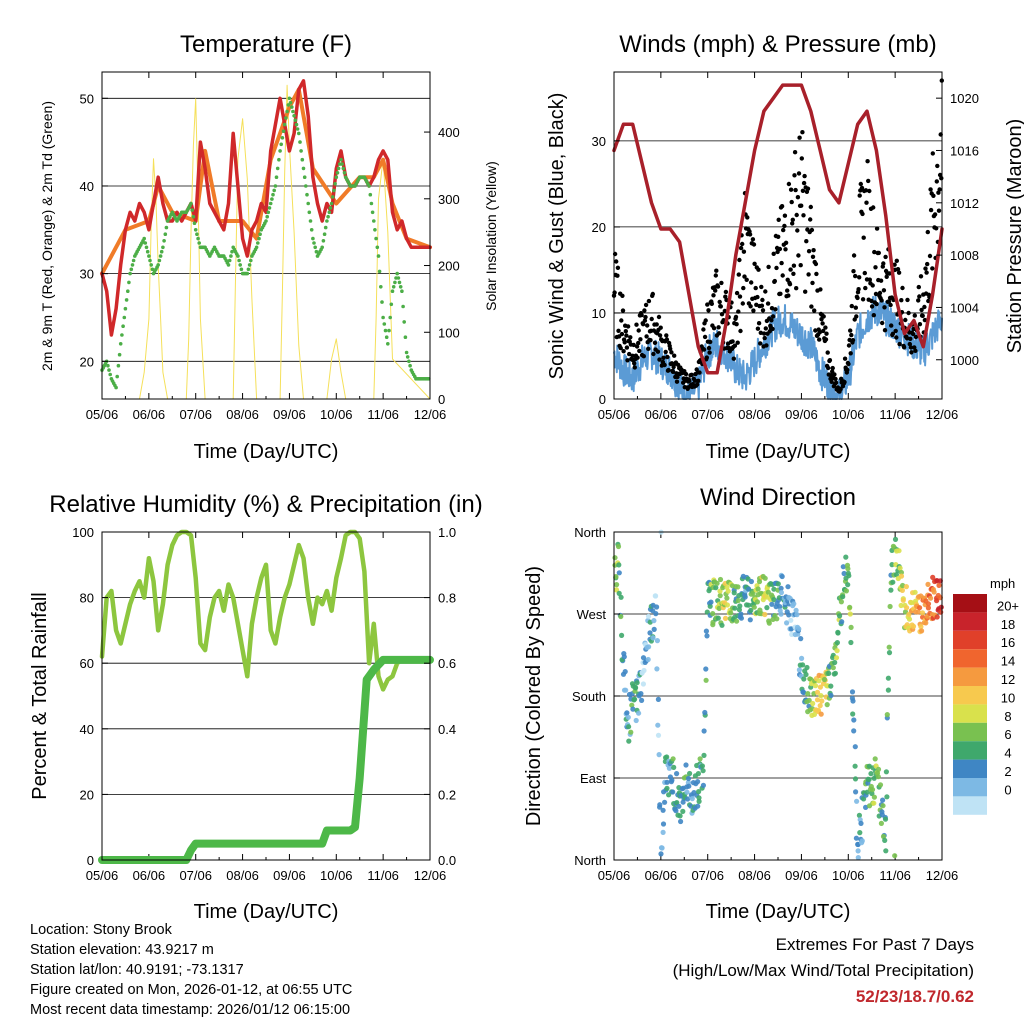  Describe the element at coordinates (1008, 697) in the screenshot. I see `legend-label: 10` at that location.